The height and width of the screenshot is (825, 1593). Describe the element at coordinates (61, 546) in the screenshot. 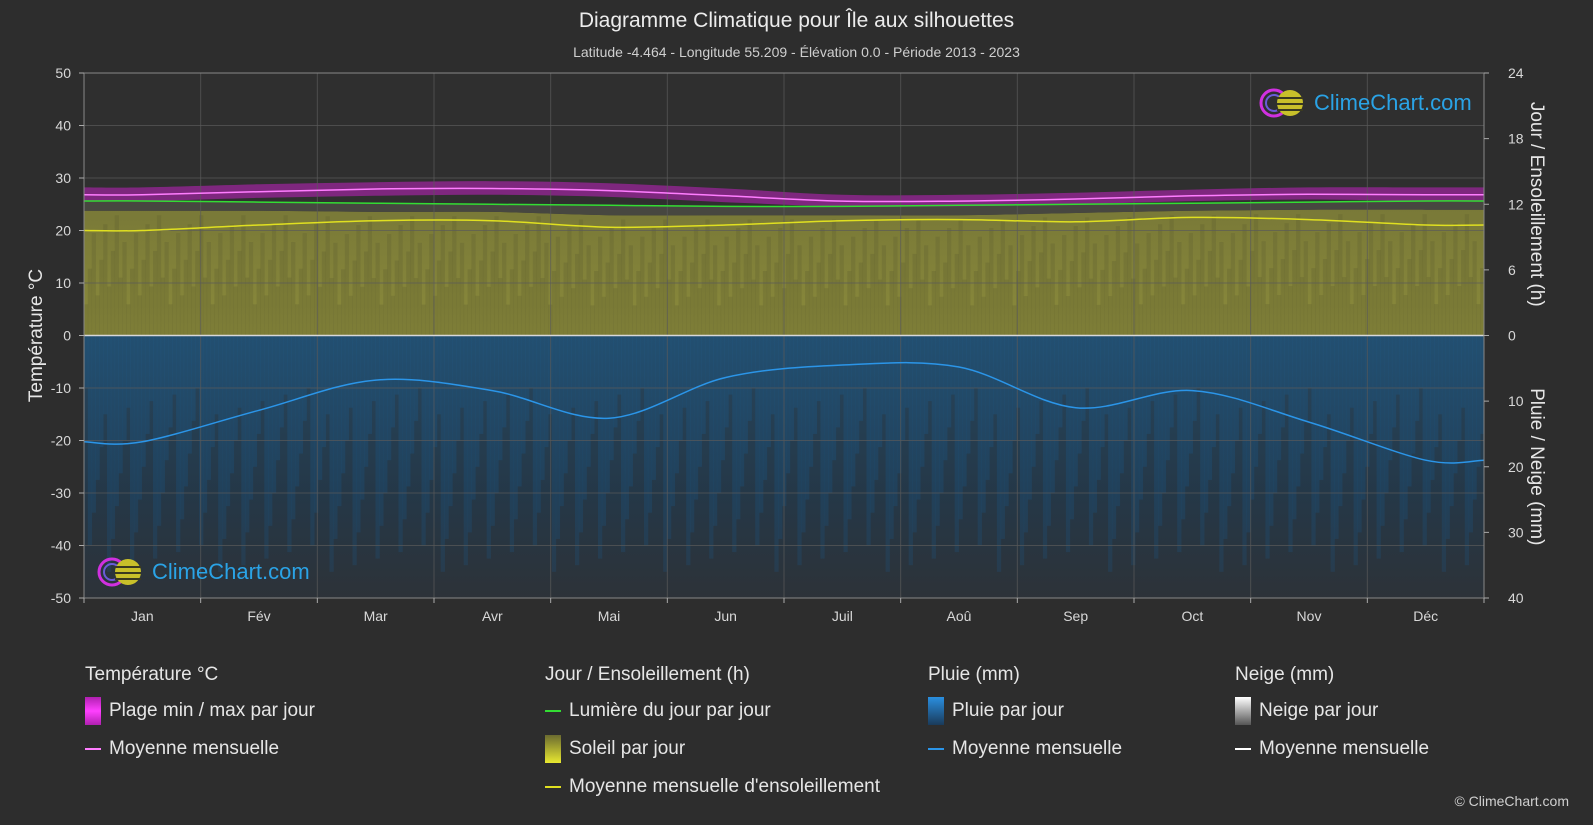

I see `y-left-tick-label: -40` at that location.